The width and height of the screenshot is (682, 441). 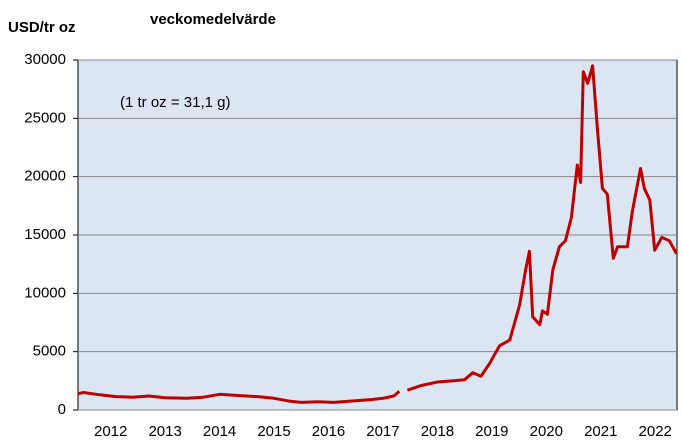 What do you see at coordinates (219, 431) in the screenshot?
I see `x-tick-label: 2014` at bounding box center [219, 431].